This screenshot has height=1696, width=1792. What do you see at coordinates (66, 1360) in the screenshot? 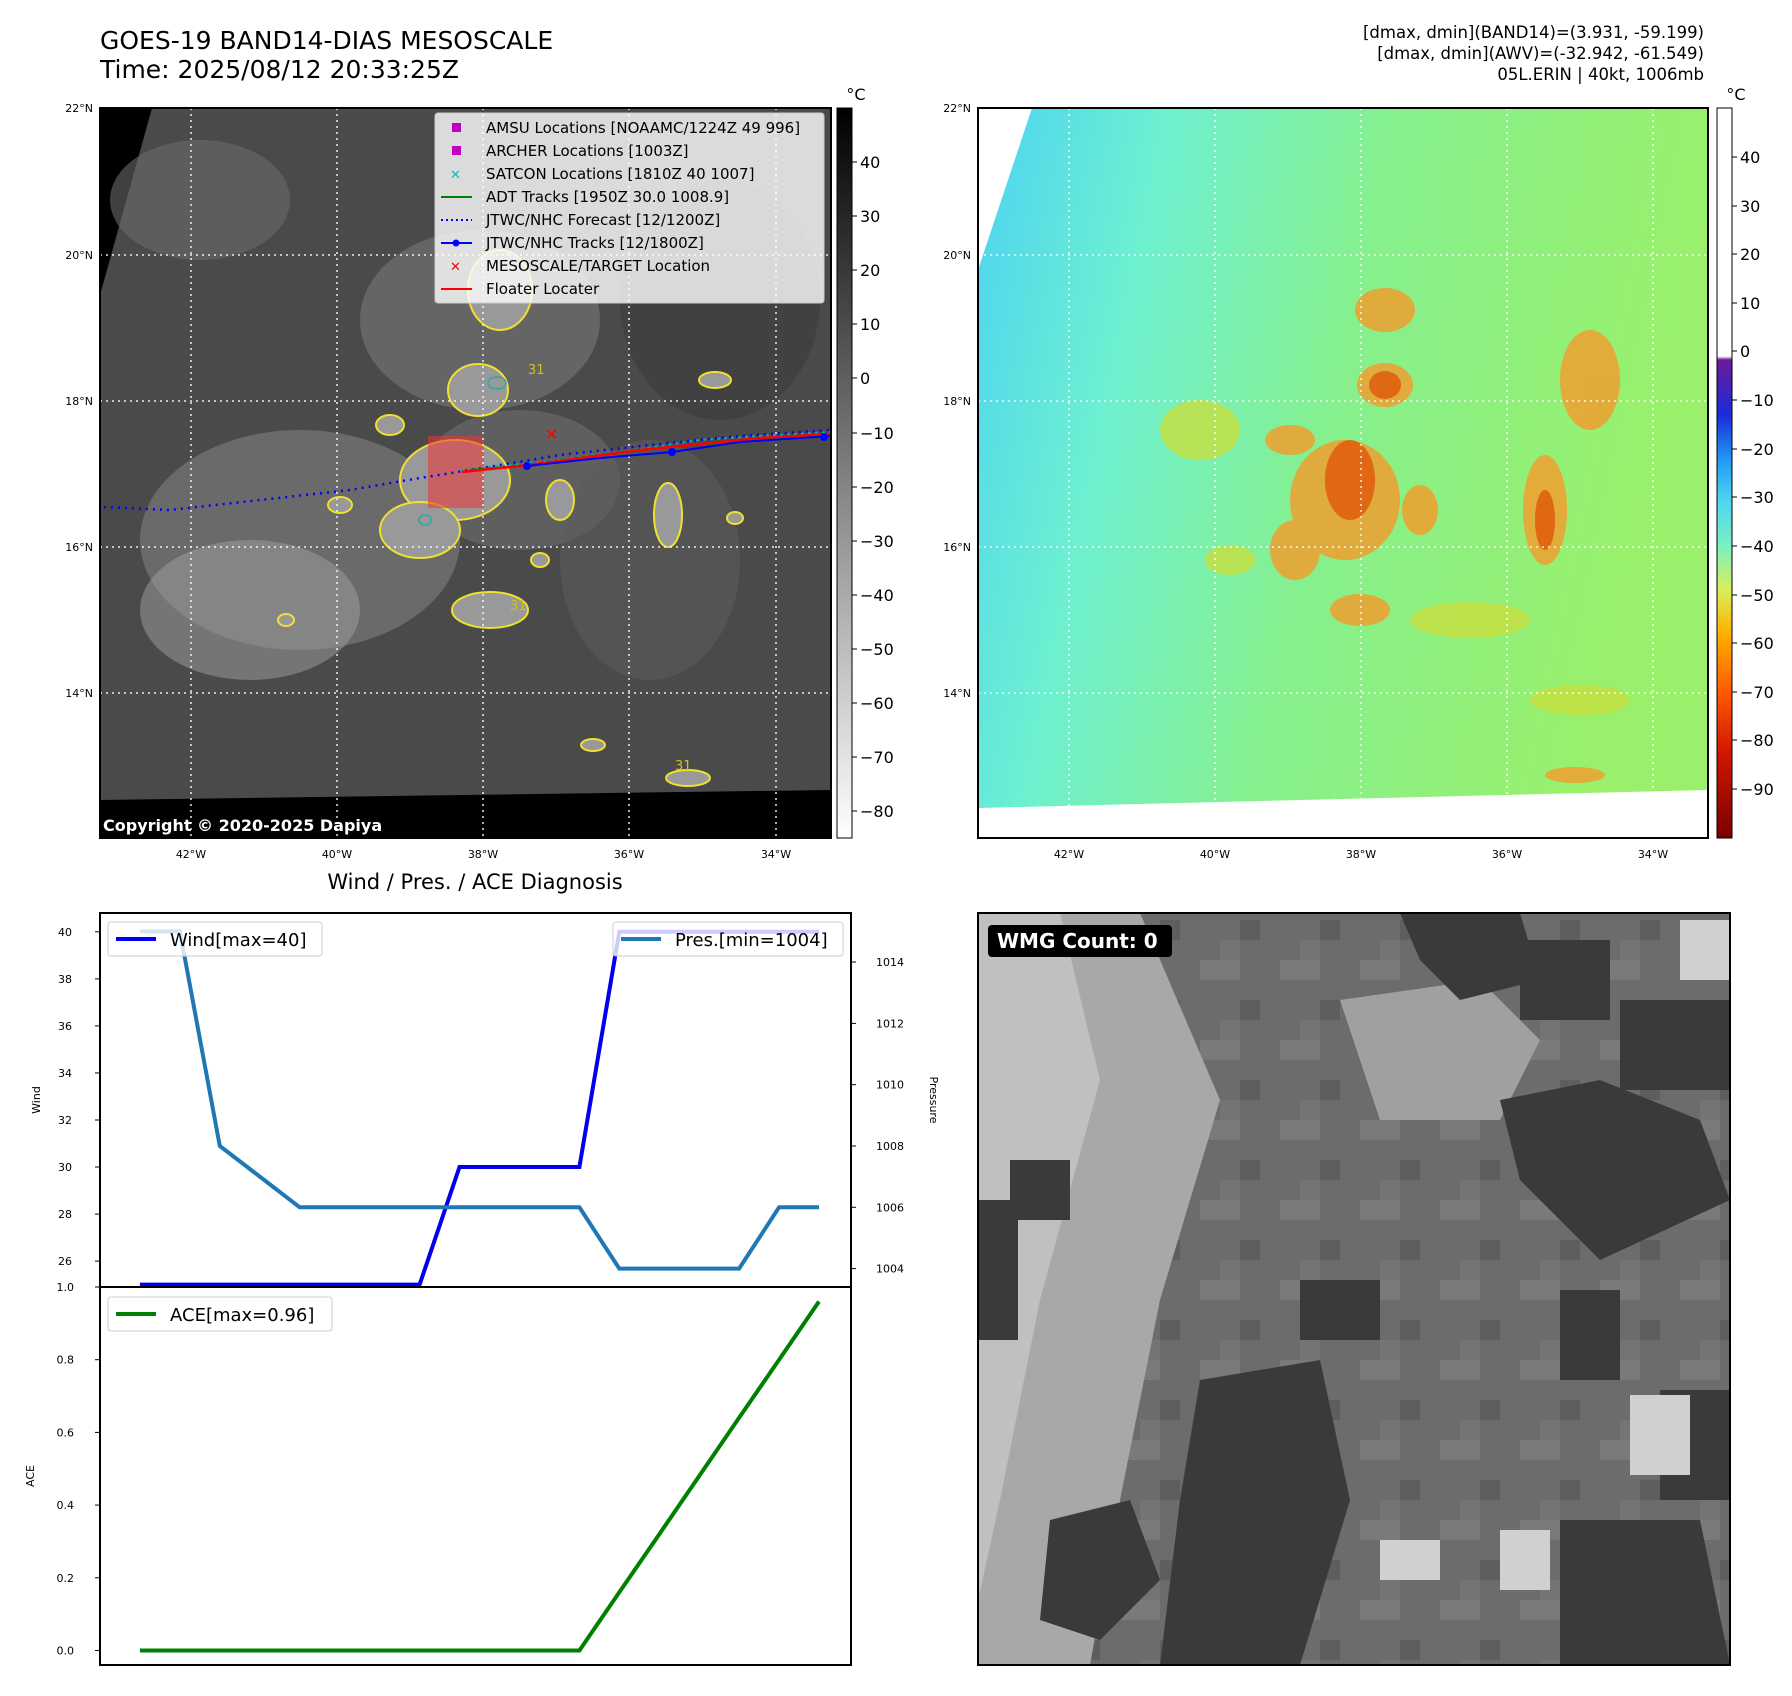
I see `ace-tick: 0.8` at bounding box center [66, 1360].